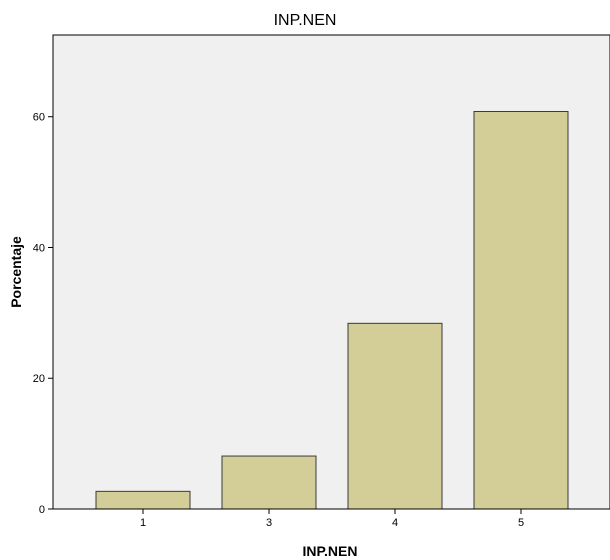 This screenshot has width=610, height=560. Describe the element at coordinates (16, 272) in the screenshot. I see `y-axis-label: Porcentaje` at that location.